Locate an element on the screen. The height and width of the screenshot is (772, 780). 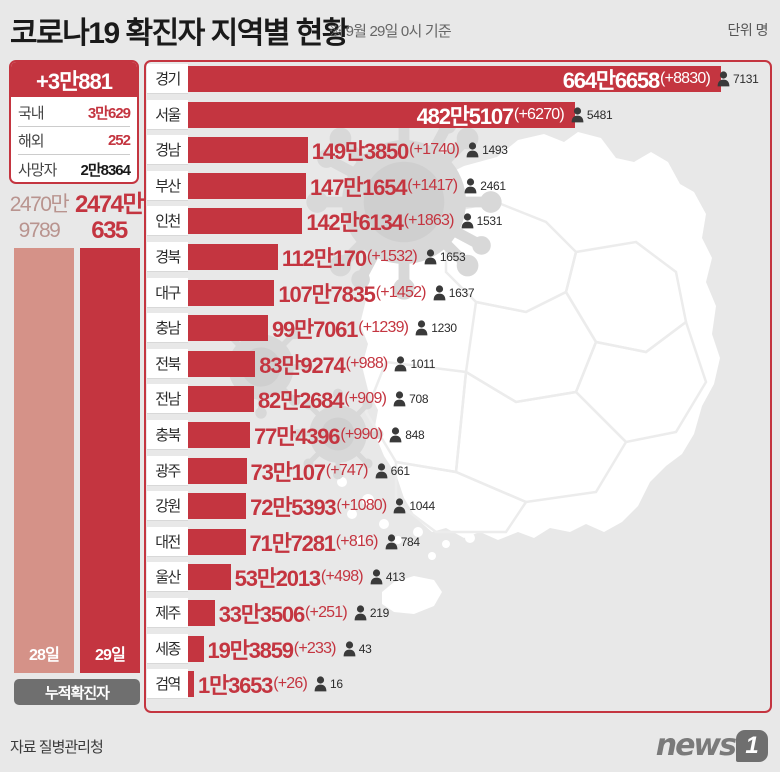
region-values-부산: 147만1654 (+1417) 2461 is located at coordinates (408, 186).